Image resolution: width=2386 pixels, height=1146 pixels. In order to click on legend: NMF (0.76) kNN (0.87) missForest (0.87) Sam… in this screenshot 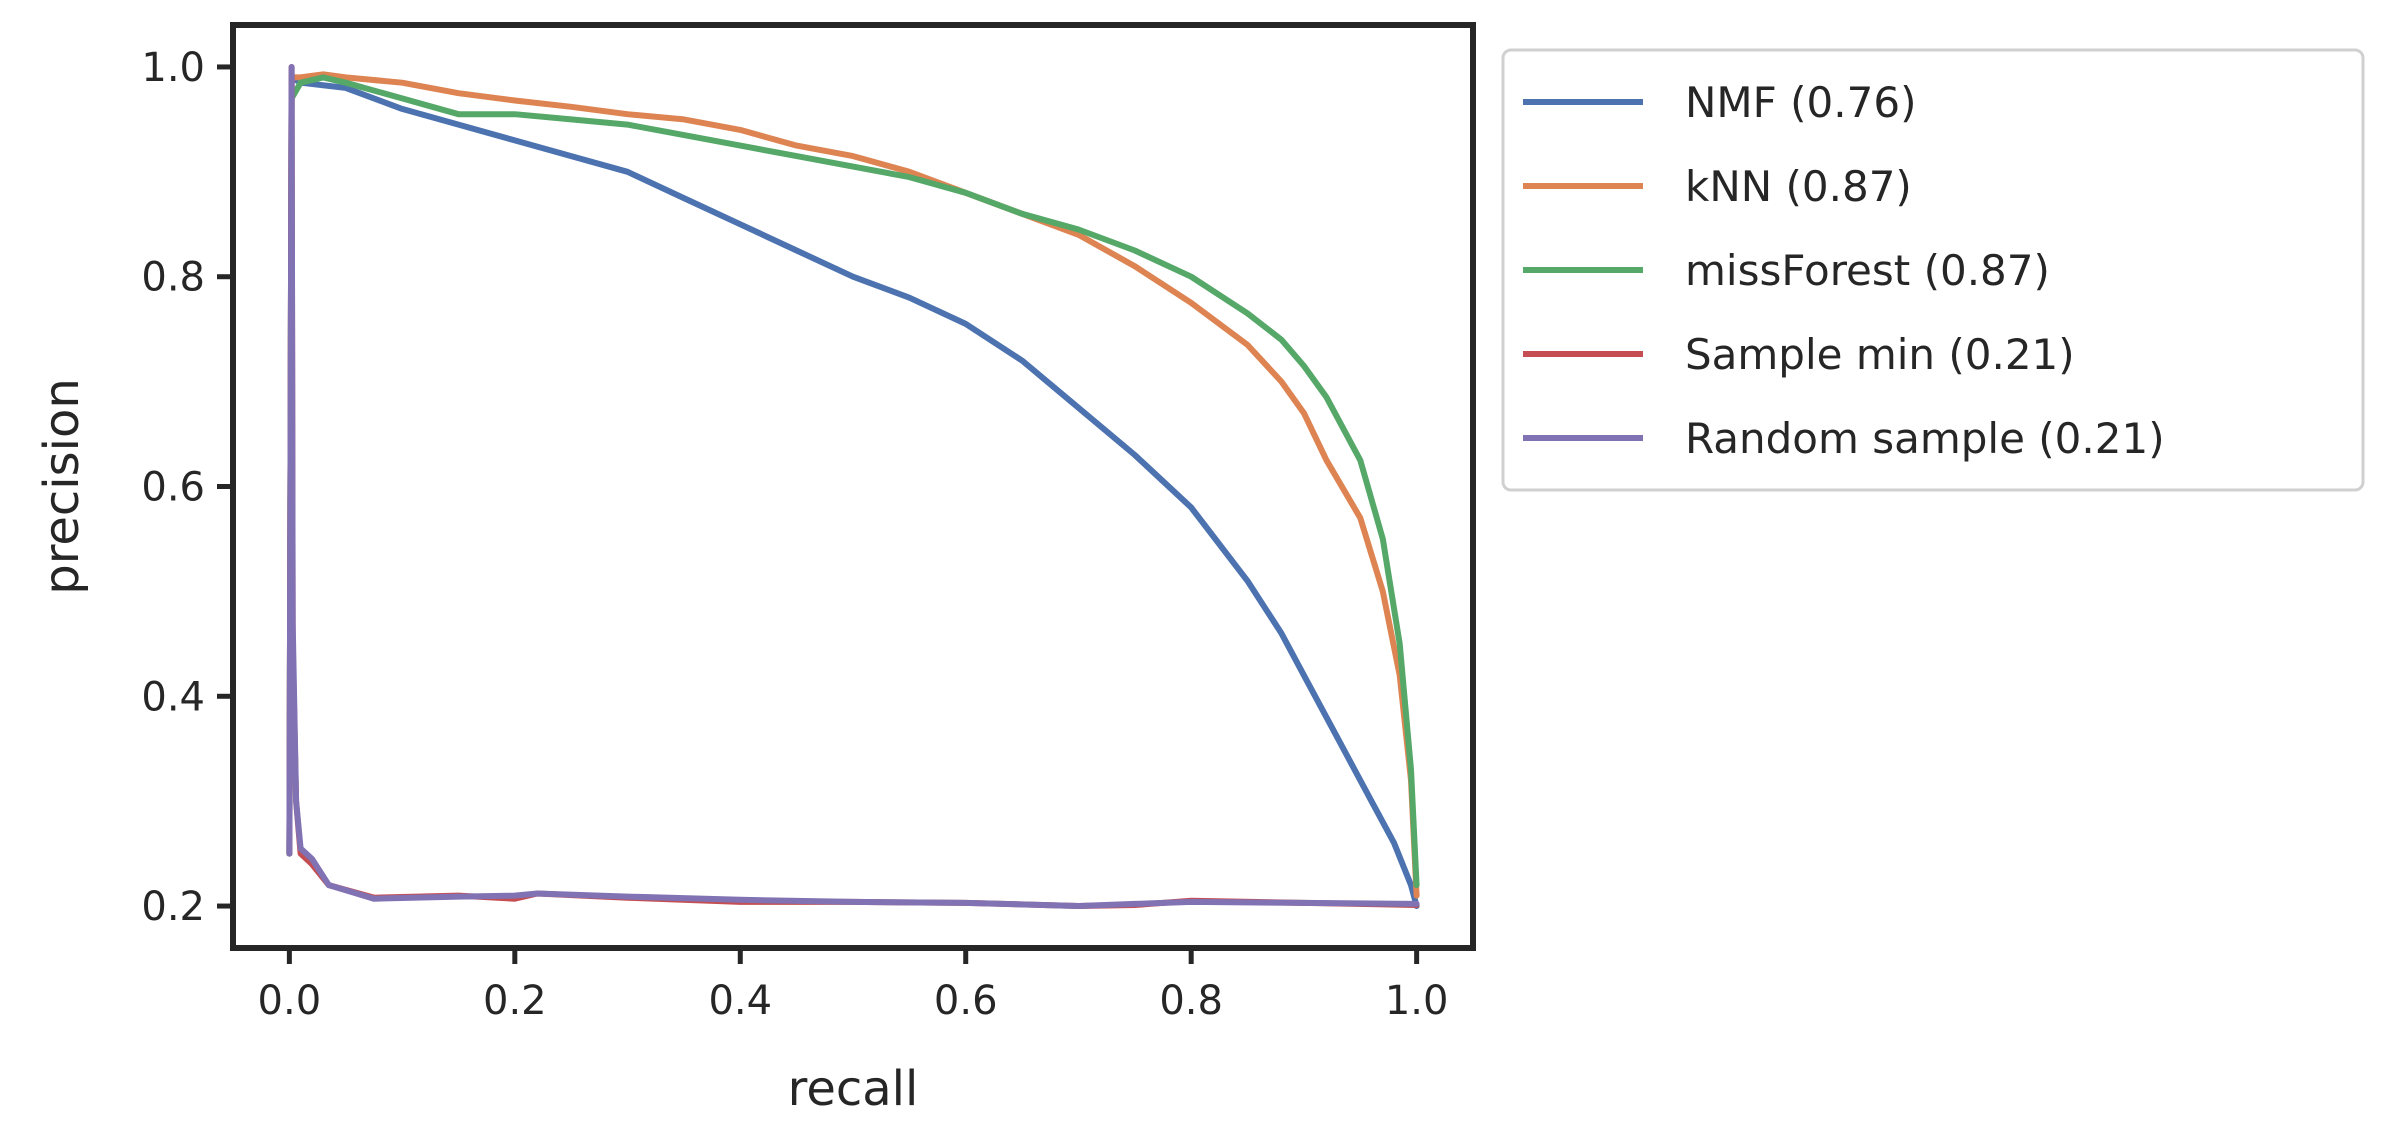, I will do `click(1933, 270)`.